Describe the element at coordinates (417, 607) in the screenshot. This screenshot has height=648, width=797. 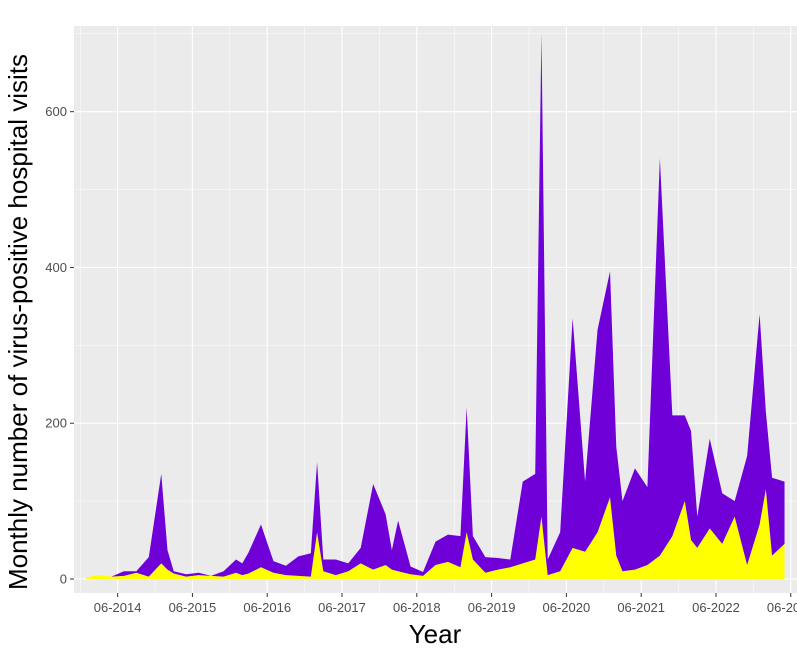
I see `x-tick-label: 06-2018` at that location.